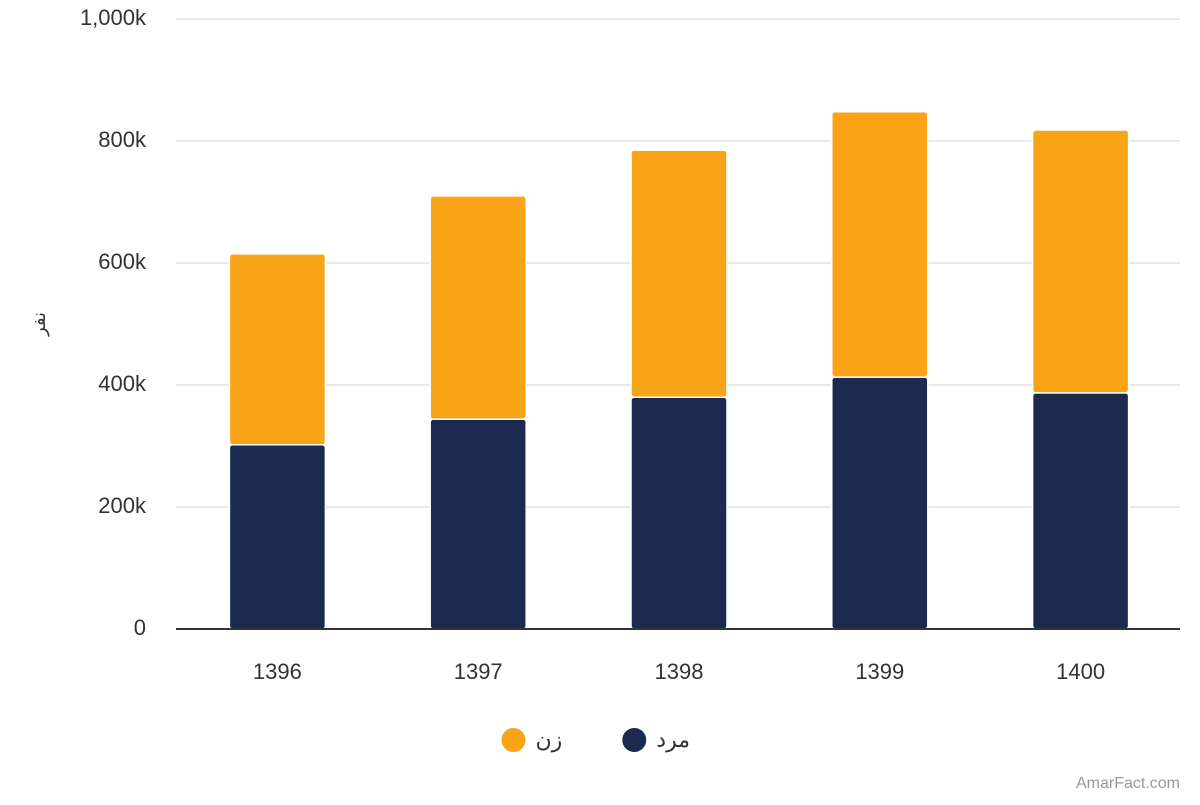 The height and width of the screenshot is (805, 1200). I want to click on y-tick-label: 800k, so click(122, 139).